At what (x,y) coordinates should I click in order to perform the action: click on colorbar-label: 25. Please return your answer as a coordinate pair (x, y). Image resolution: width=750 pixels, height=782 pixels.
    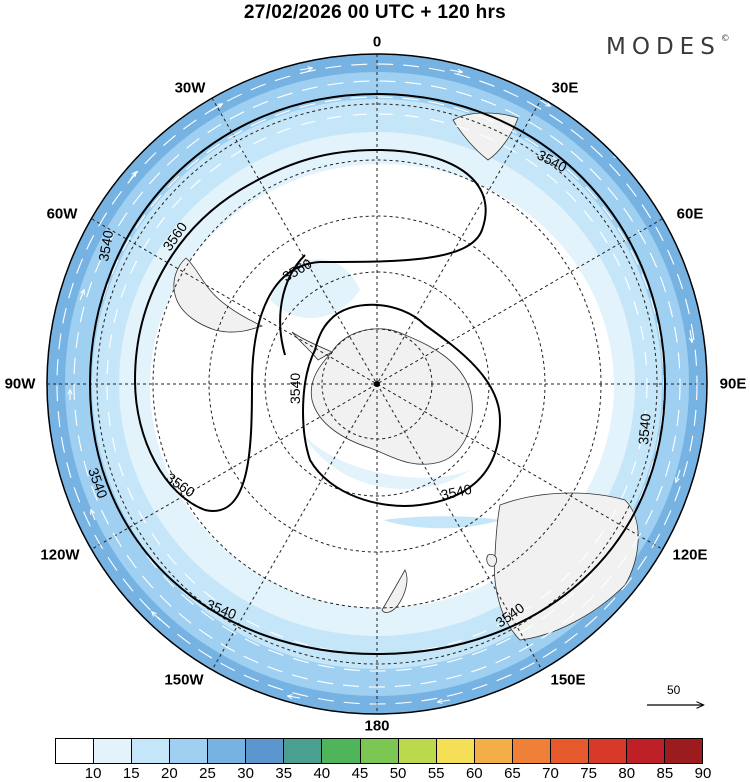
    Looking at the image, I should click on (207, 773).